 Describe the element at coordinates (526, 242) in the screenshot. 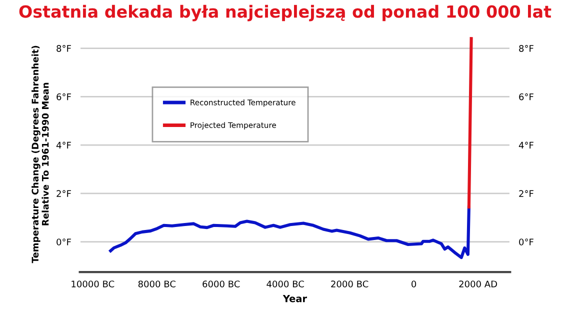

I see `y2-tick-label: 0°F` at that location.